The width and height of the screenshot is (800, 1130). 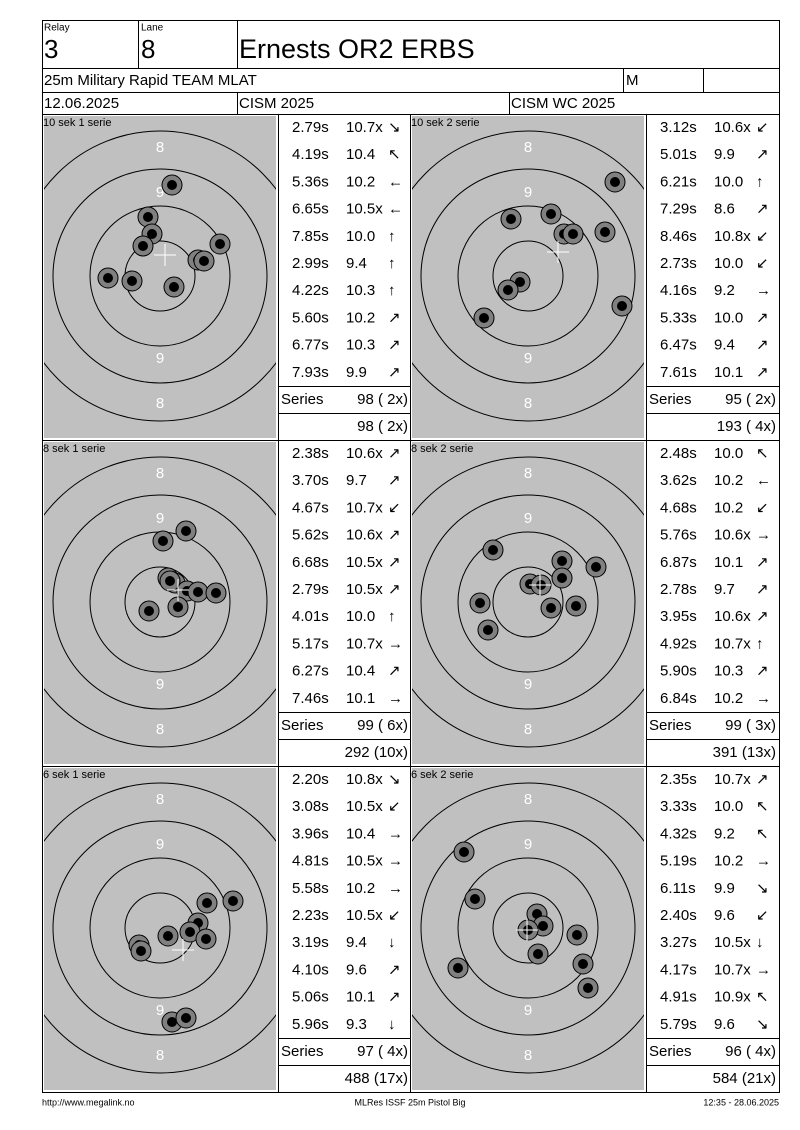 What do you see at coordinates (678, 861) in the screenshot?
I see `shot-time: 5.19s` at bounding box center [678, 861].